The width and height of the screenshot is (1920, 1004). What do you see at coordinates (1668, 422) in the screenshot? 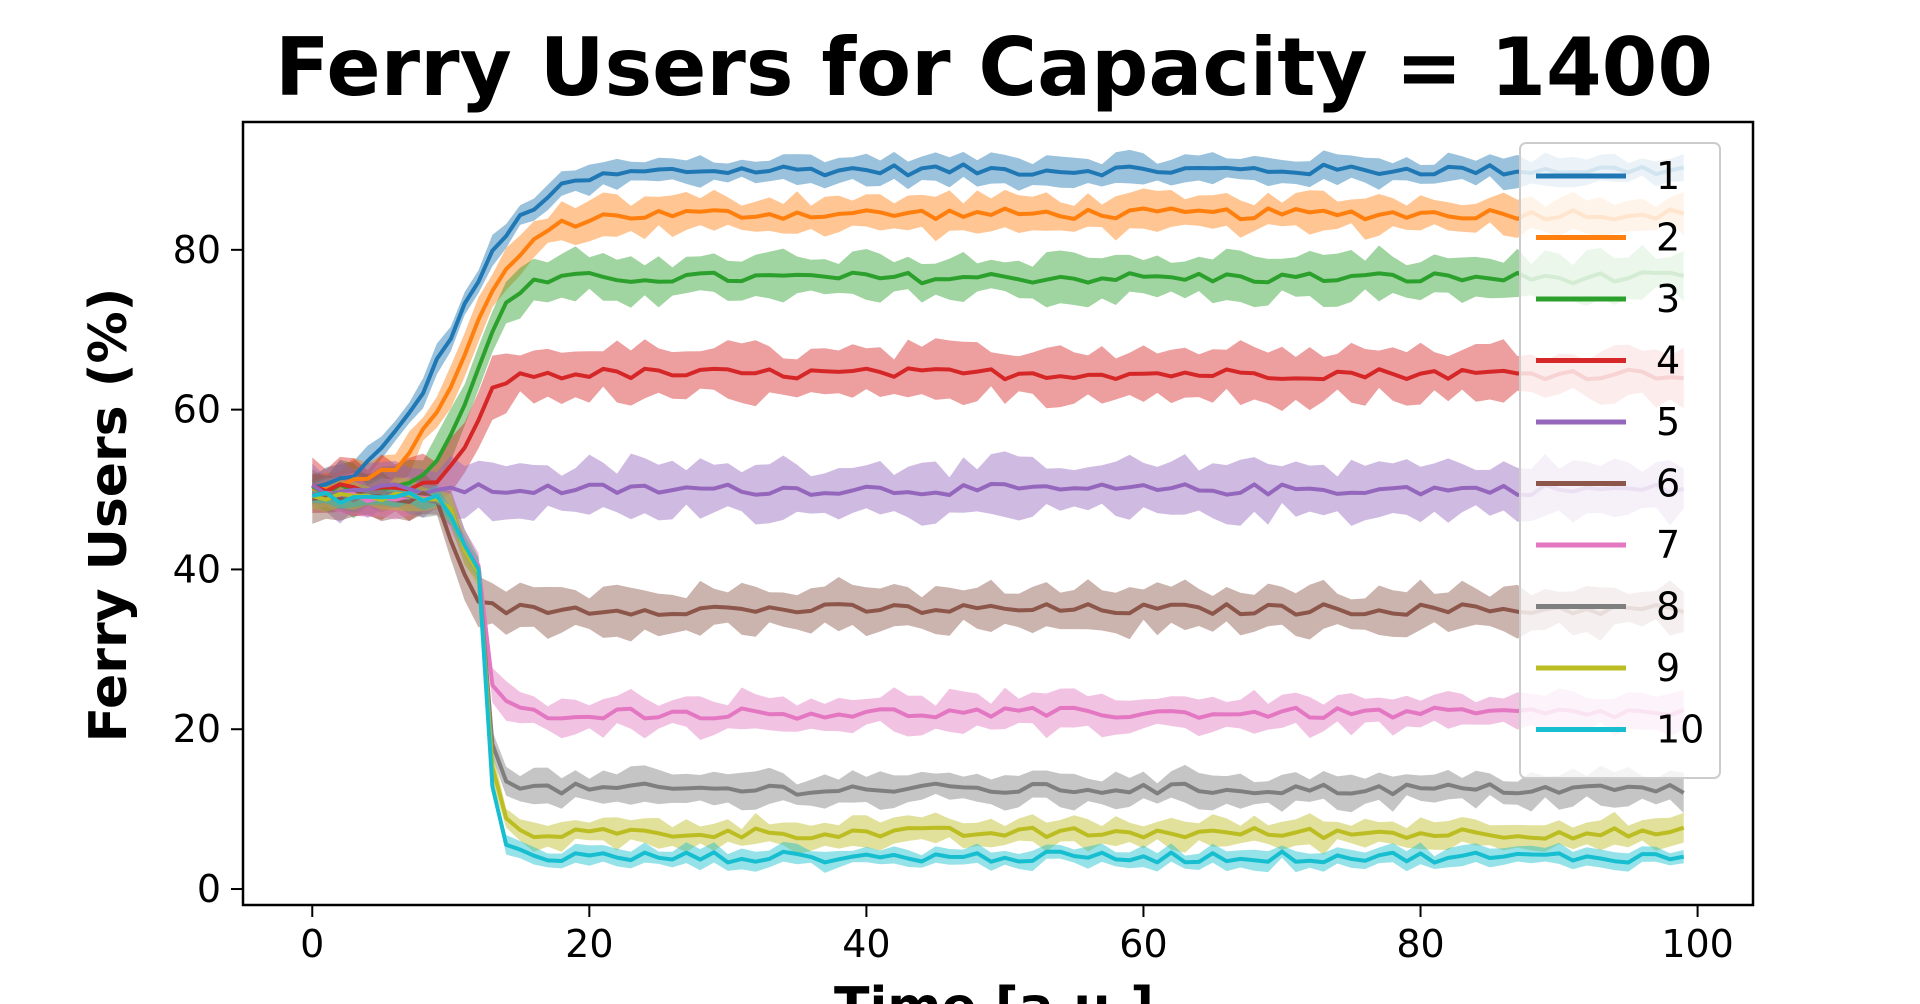
I see `legend-label-5: 5` at bounding box center [1668, 422].